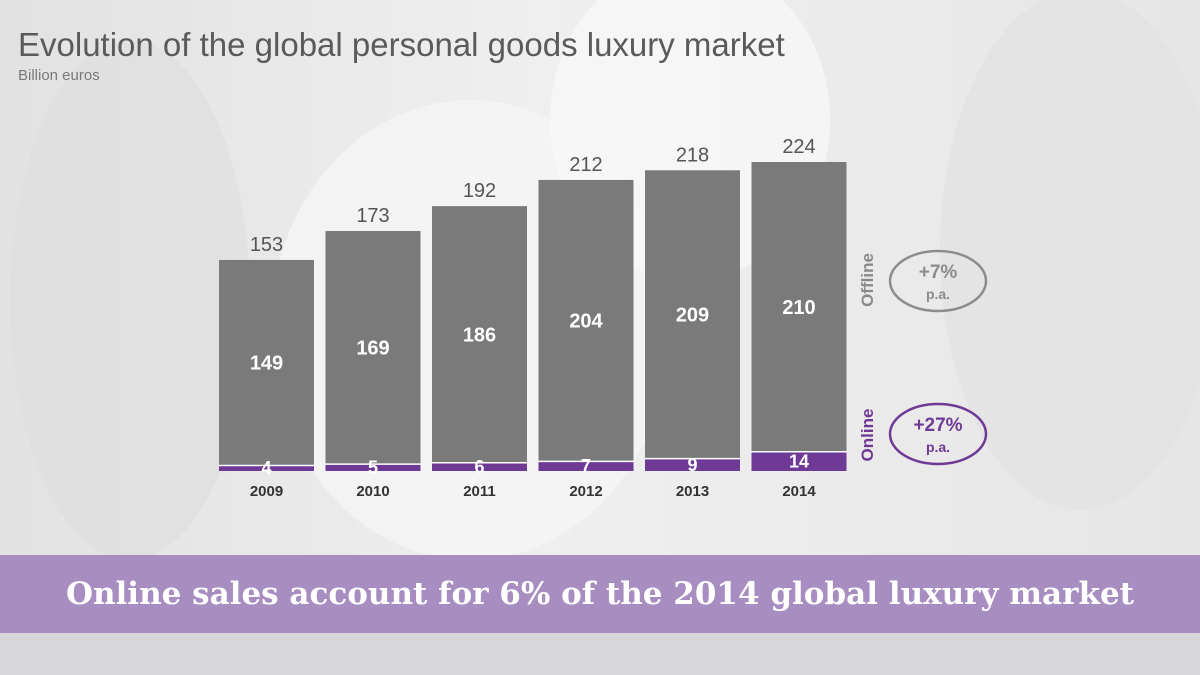 The height and width of the screenshot is (675, 1200). I want to click on series-label-offline: Offline, so click(867, 280).